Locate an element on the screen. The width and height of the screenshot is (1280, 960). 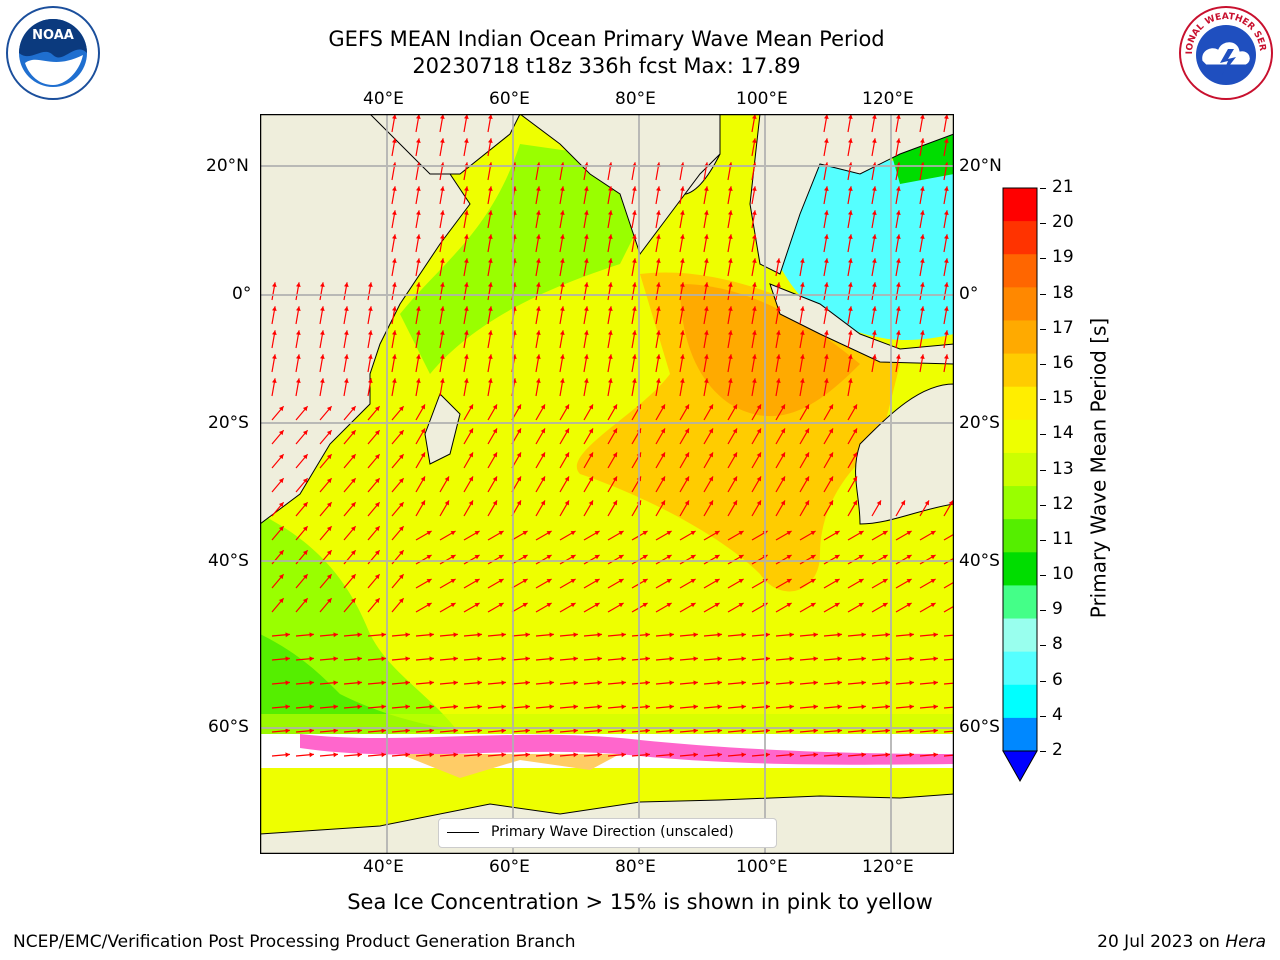
colorbar-tick-label: 12 is located at coordinates (1063, 503).